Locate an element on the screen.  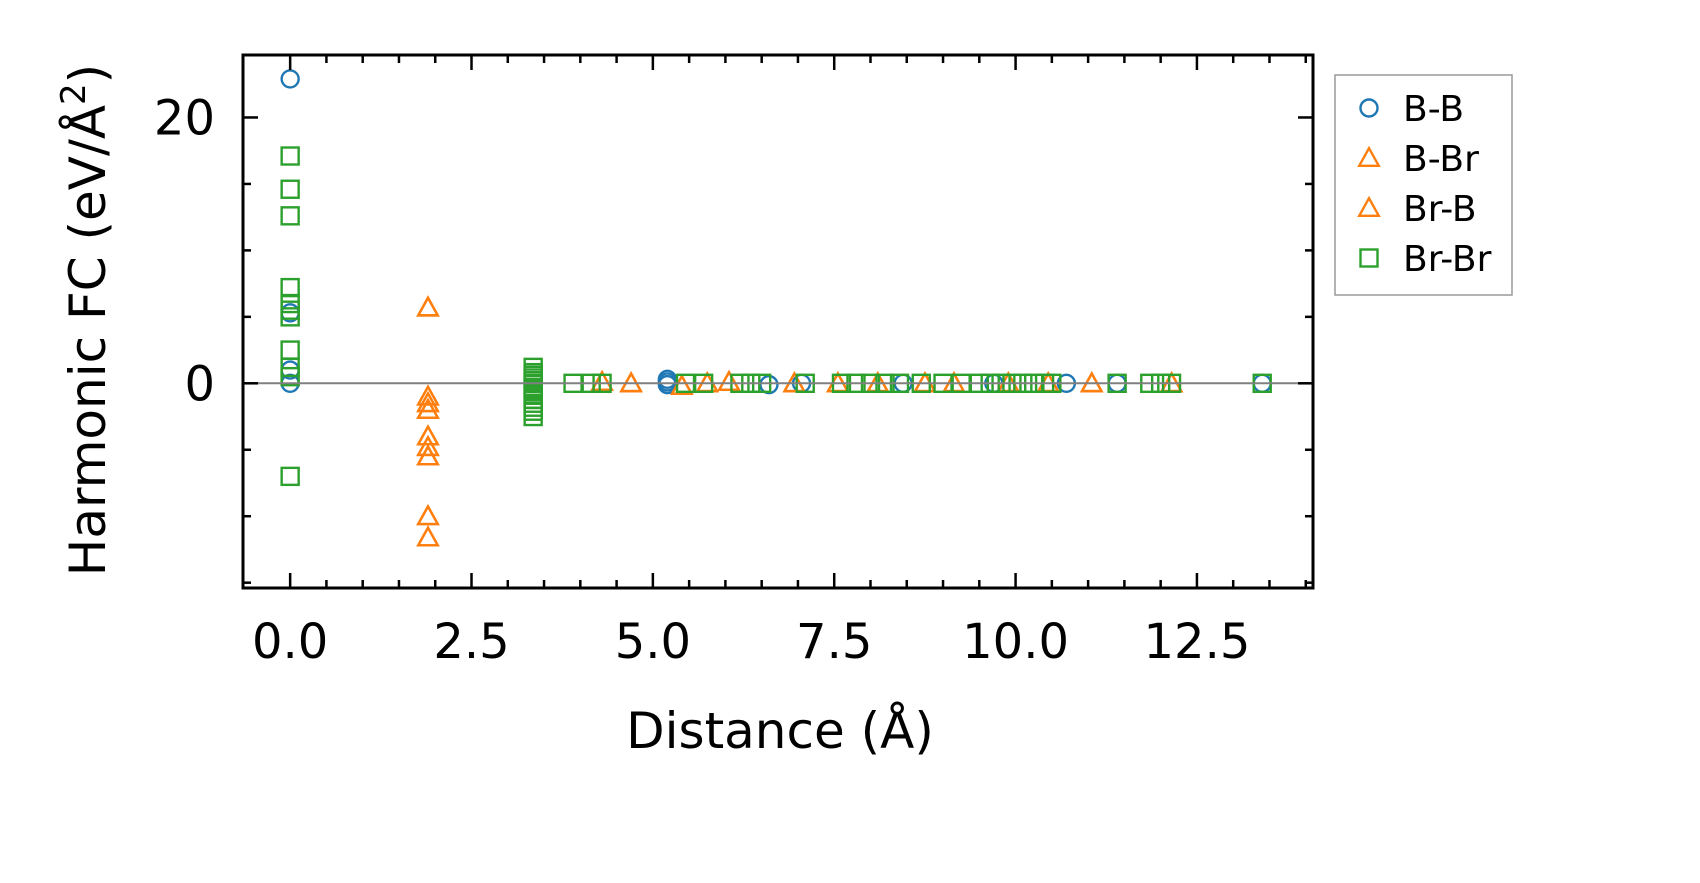
legend-label: Br-B is located at coordinates (1440, 209).